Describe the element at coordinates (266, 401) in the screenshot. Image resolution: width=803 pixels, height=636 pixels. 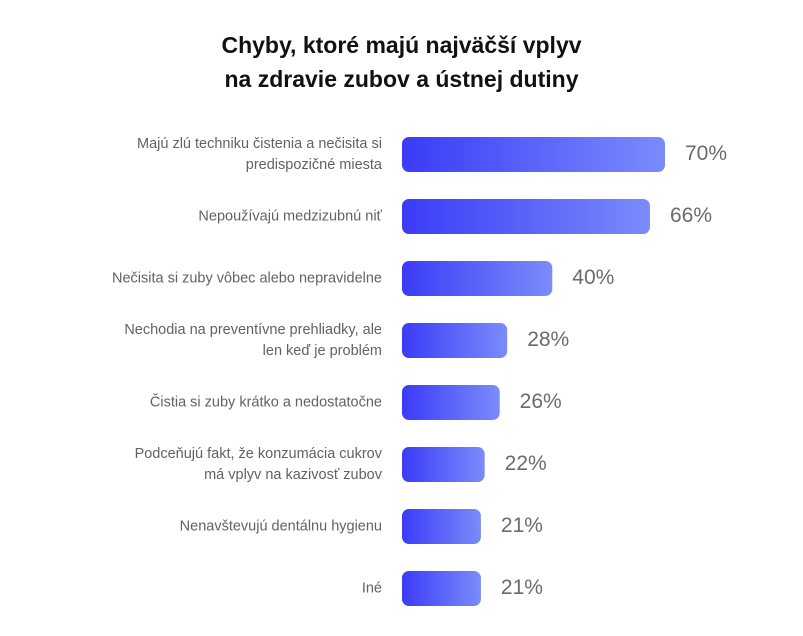
I see `category-label-5: Čistia si zuby krátko a nedostatočne` at that location.